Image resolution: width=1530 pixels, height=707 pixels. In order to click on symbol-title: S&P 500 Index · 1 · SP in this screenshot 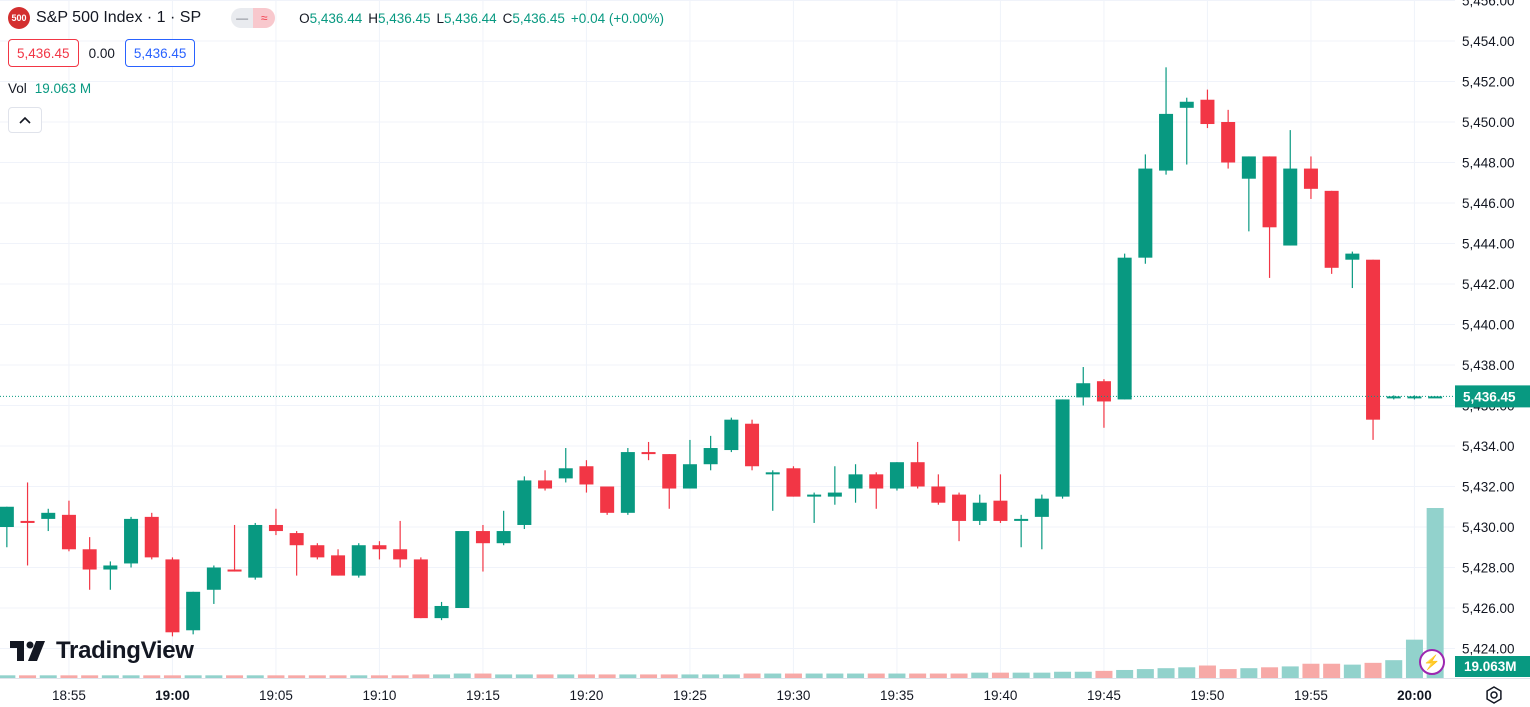, I will do `click(119, 17)`.